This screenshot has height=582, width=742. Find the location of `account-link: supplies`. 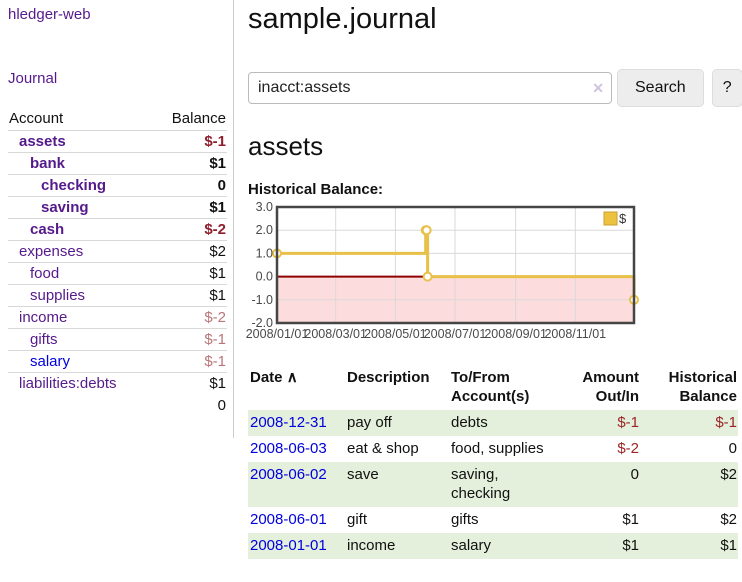

account-link: supplies is located at coordinates (58, 295).